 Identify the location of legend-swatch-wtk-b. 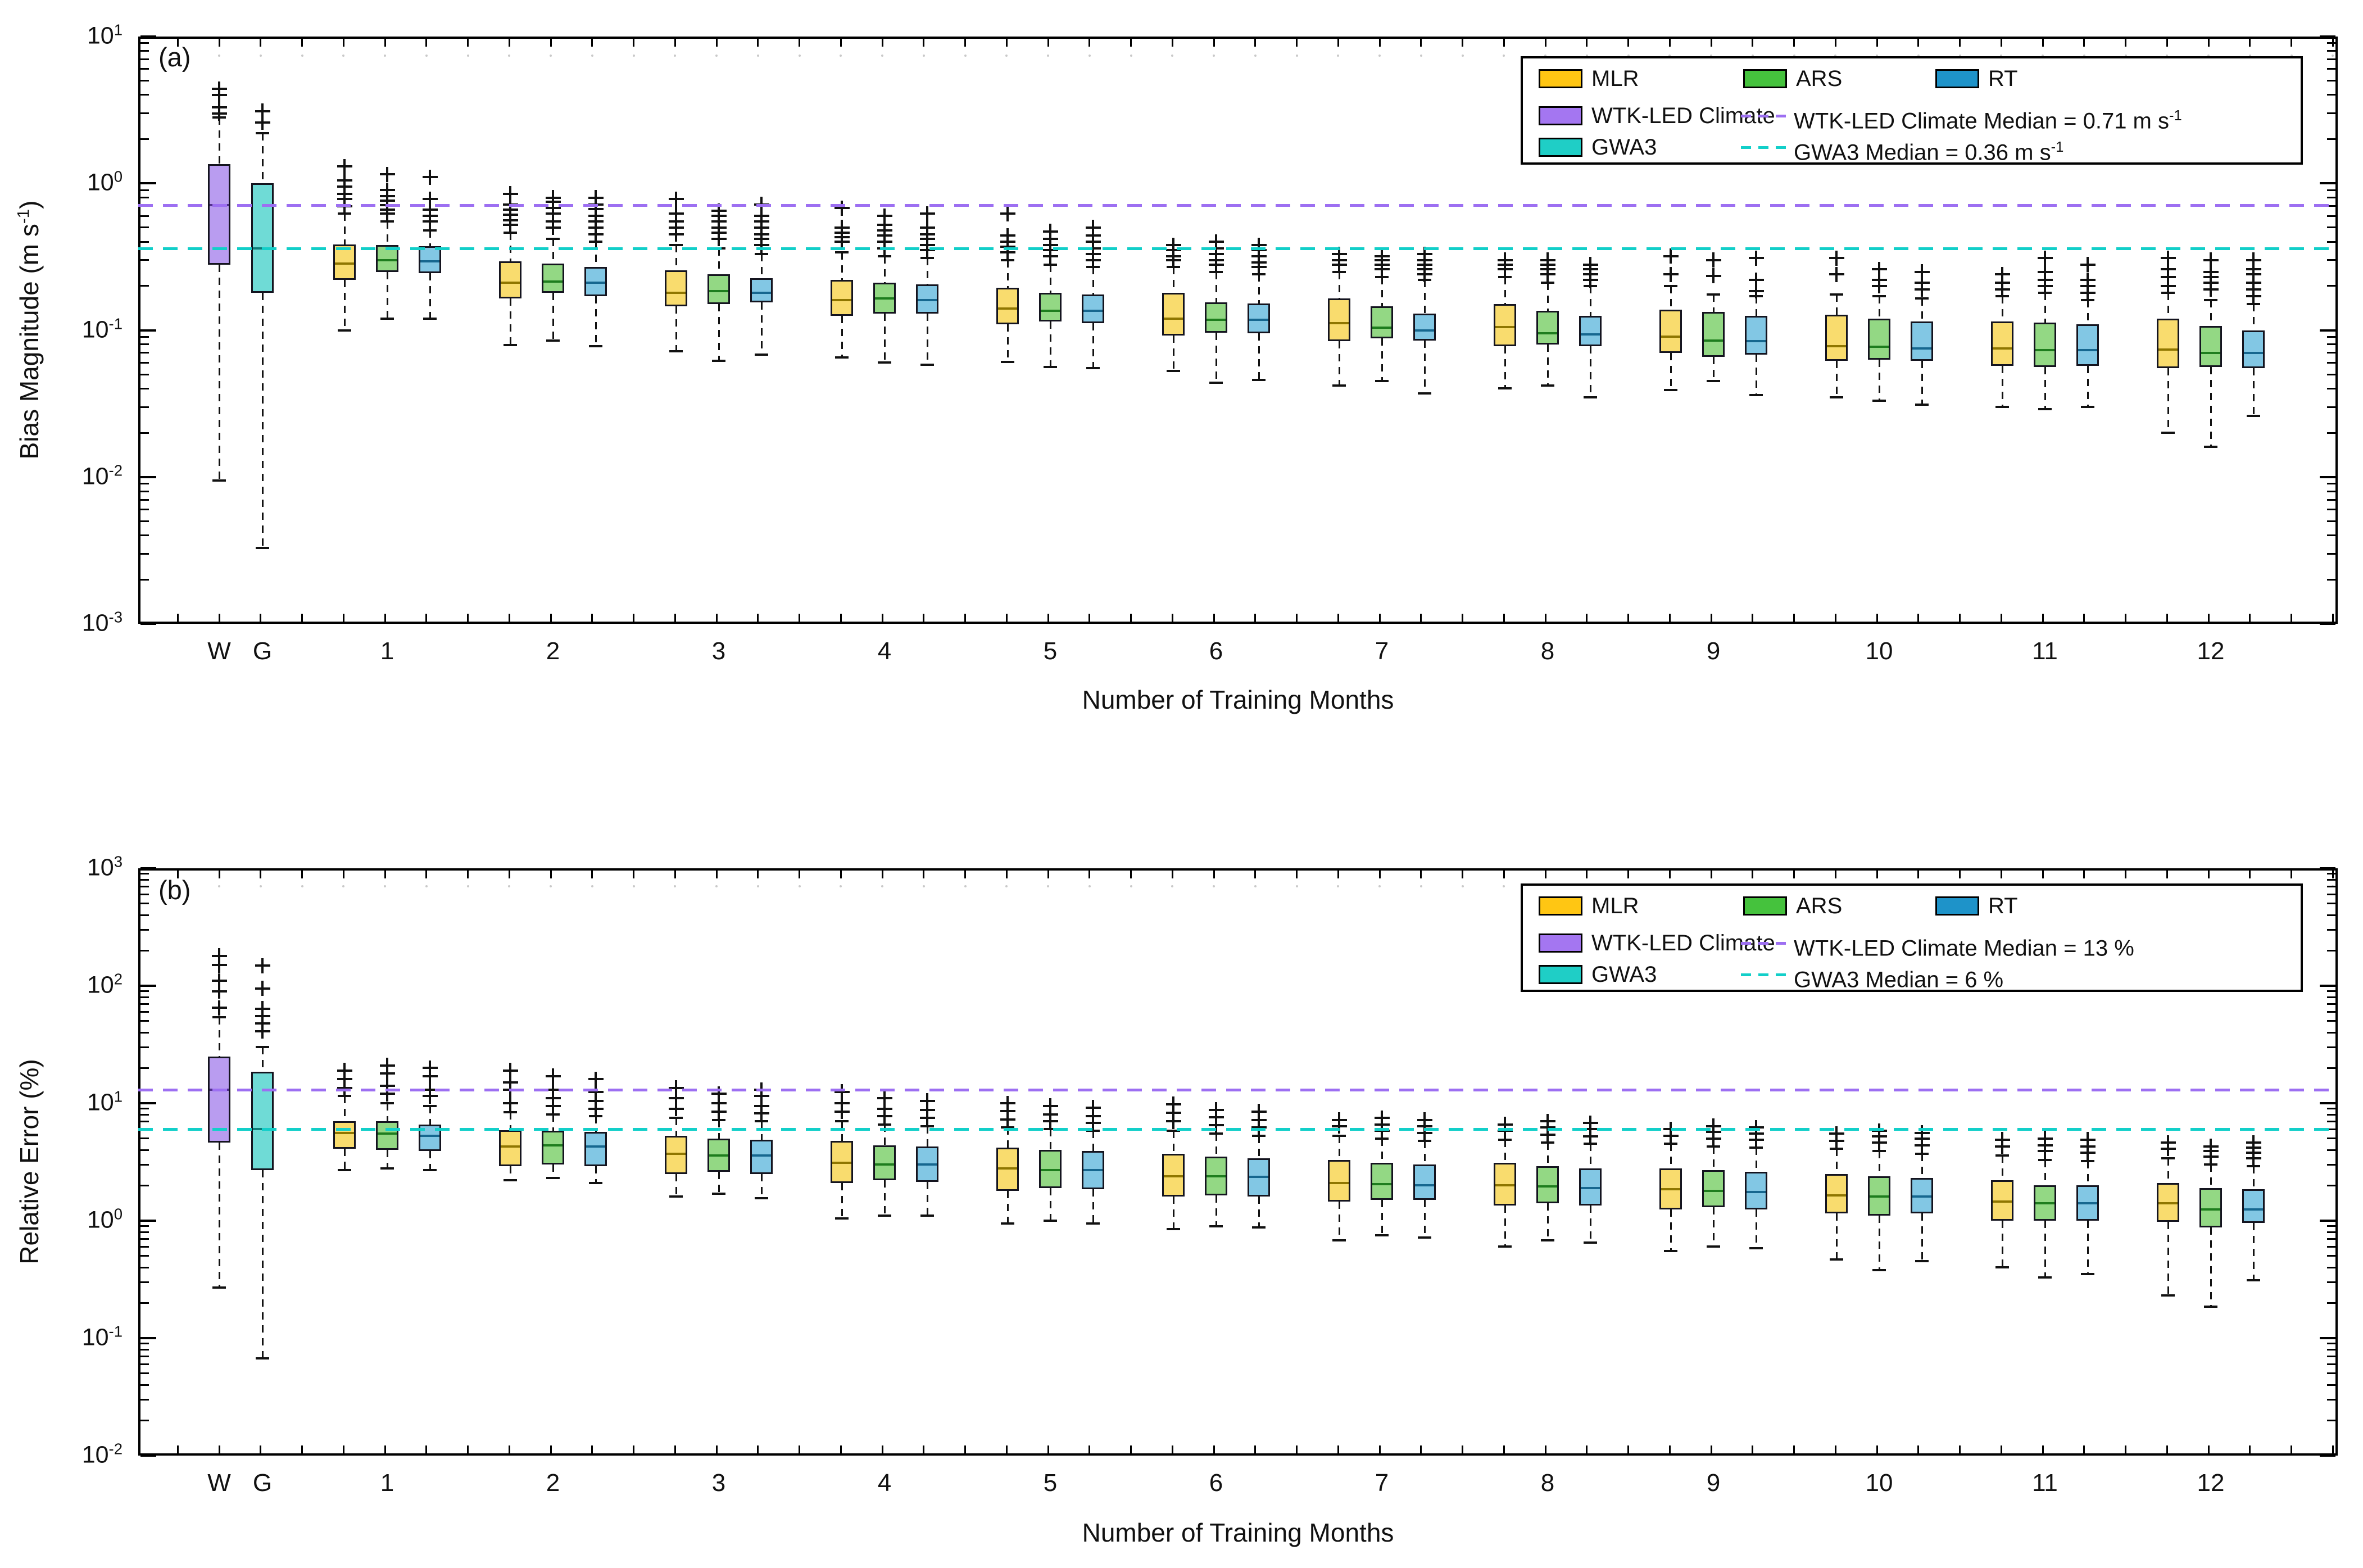
(1560, 943).